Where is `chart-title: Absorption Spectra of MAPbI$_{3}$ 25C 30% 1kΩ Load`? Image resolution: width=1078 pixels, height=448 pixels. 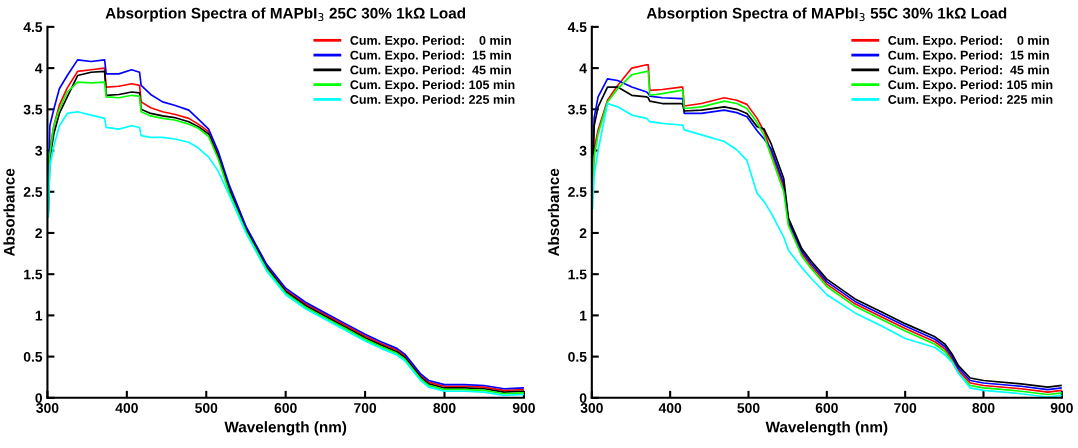 chart-title: Absorption Spectra of MAPbI$_{3}$ 25C 30% 1kΩ Load is located at coordinates (285, 14).